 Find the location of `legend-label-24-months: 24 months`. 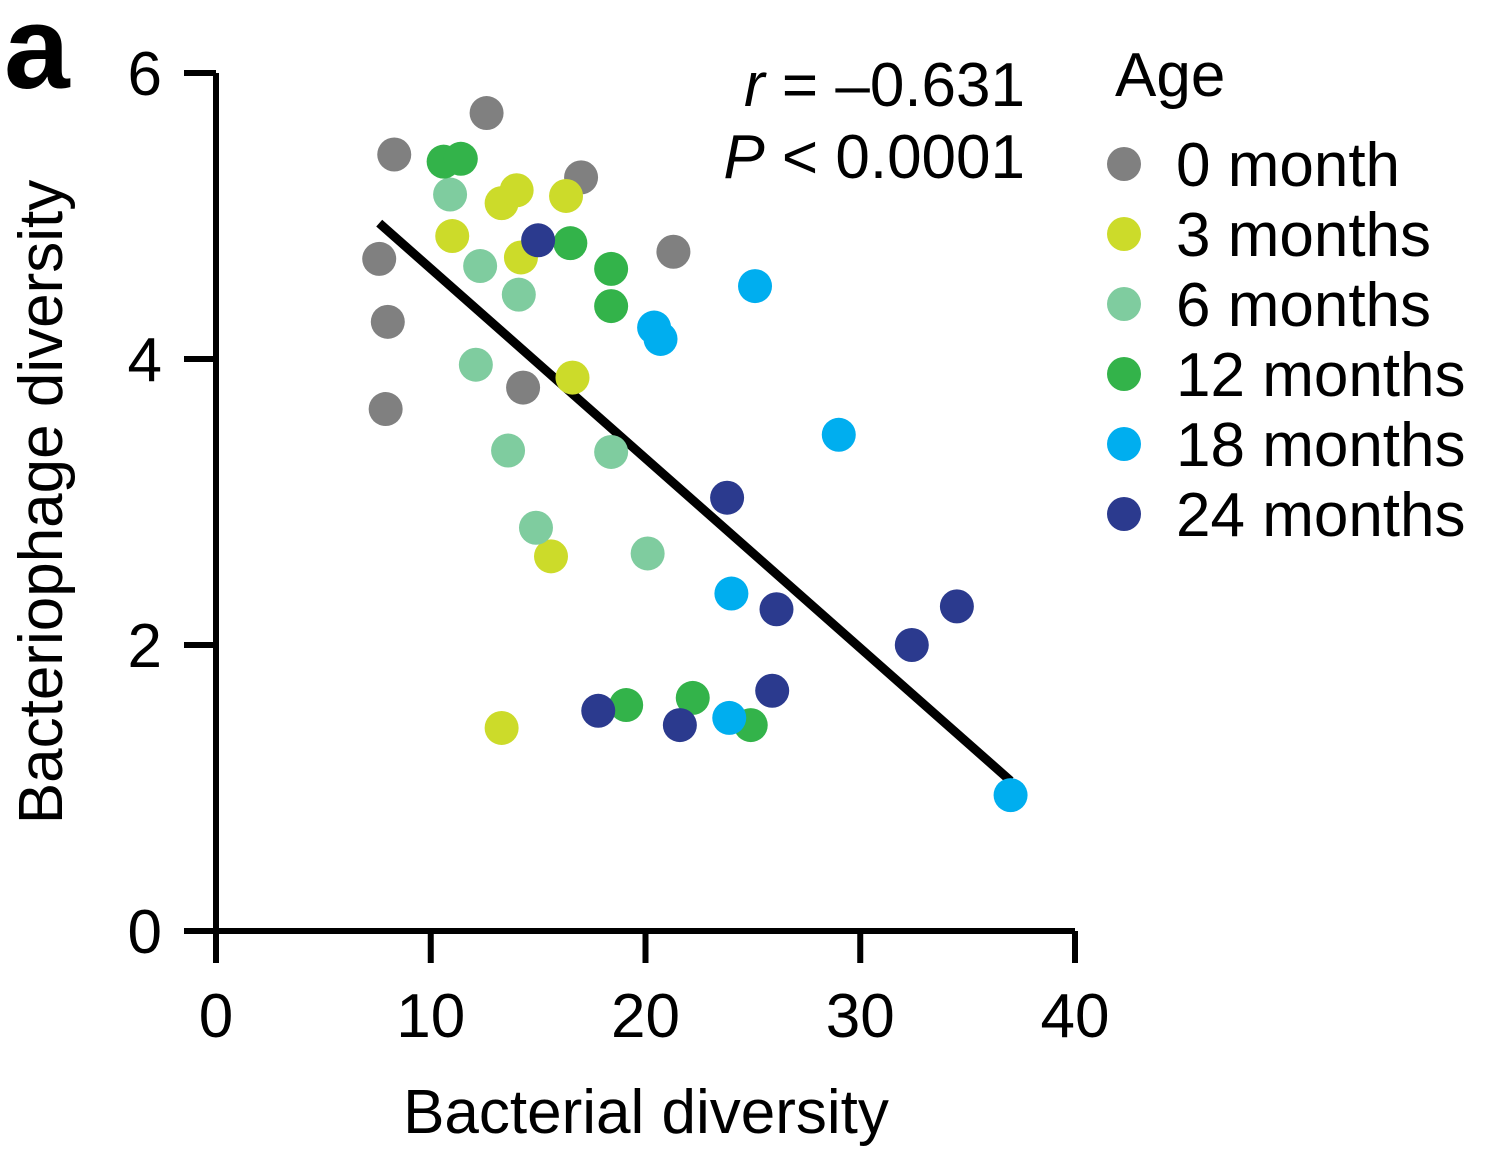

legend-label-24-months: 24 months is located at coordinates (1321, 515).